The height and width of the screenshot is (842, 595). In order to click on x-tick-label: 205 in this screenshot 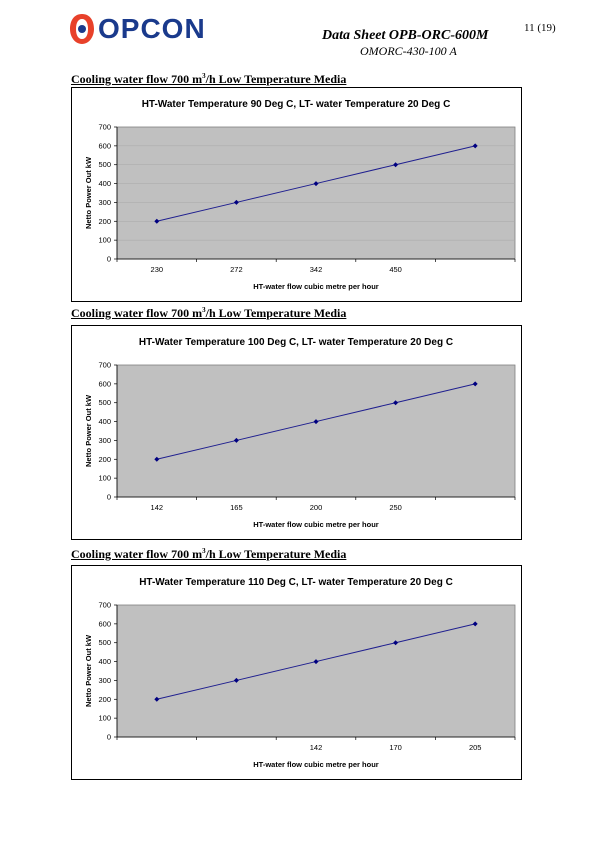, I will do `click(475, 747)`.